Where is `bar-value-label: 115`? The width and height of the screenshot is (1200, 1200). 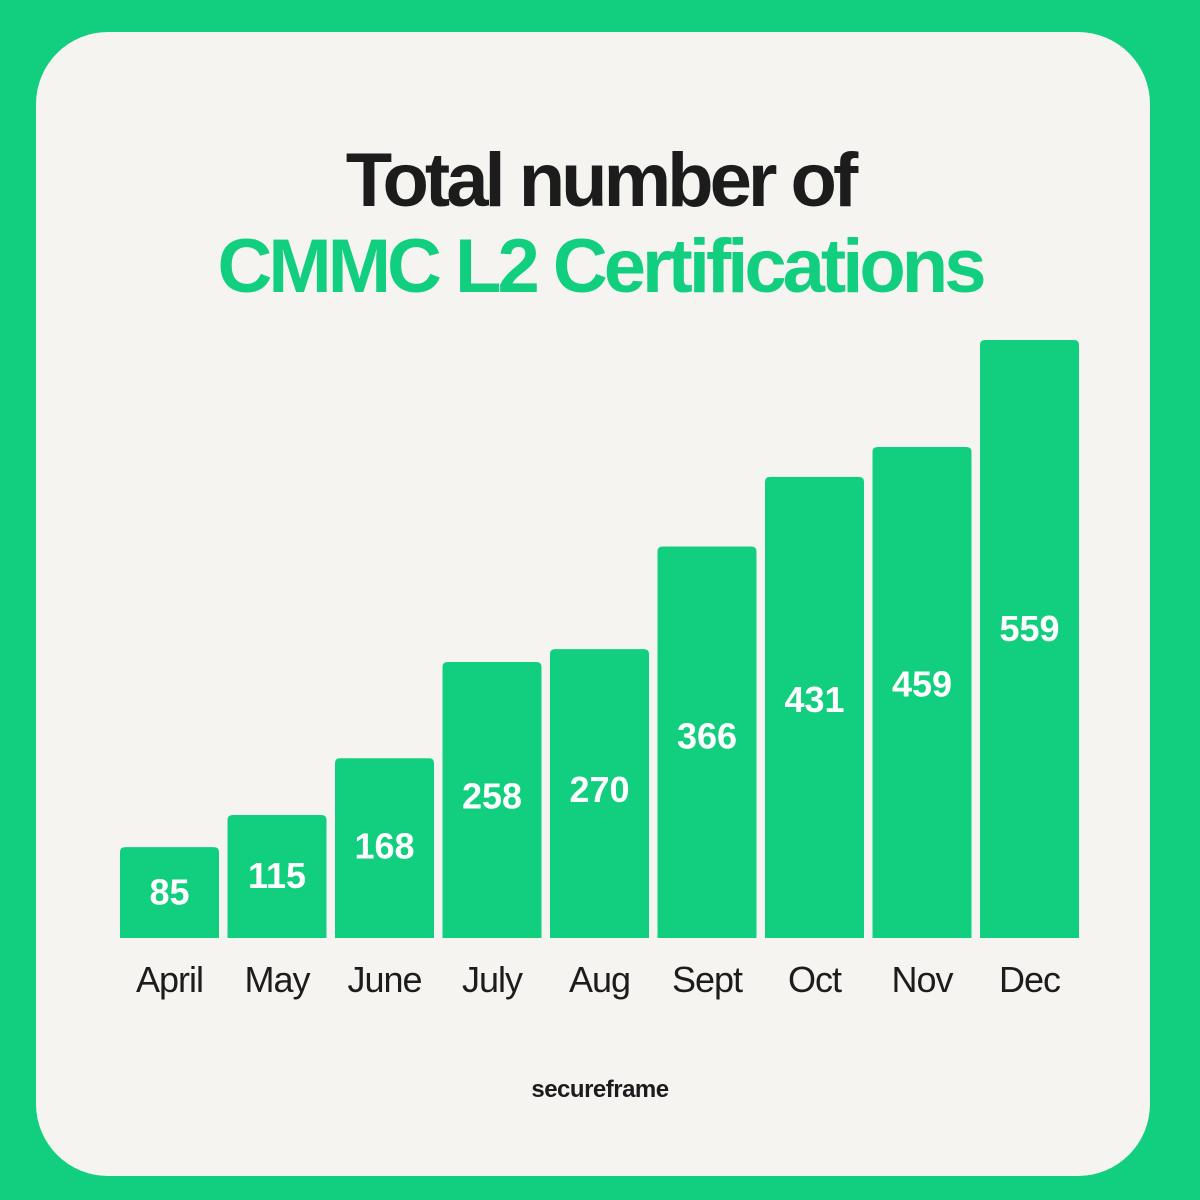 bar-value-label: 115 is located at coordinates (277, 875).